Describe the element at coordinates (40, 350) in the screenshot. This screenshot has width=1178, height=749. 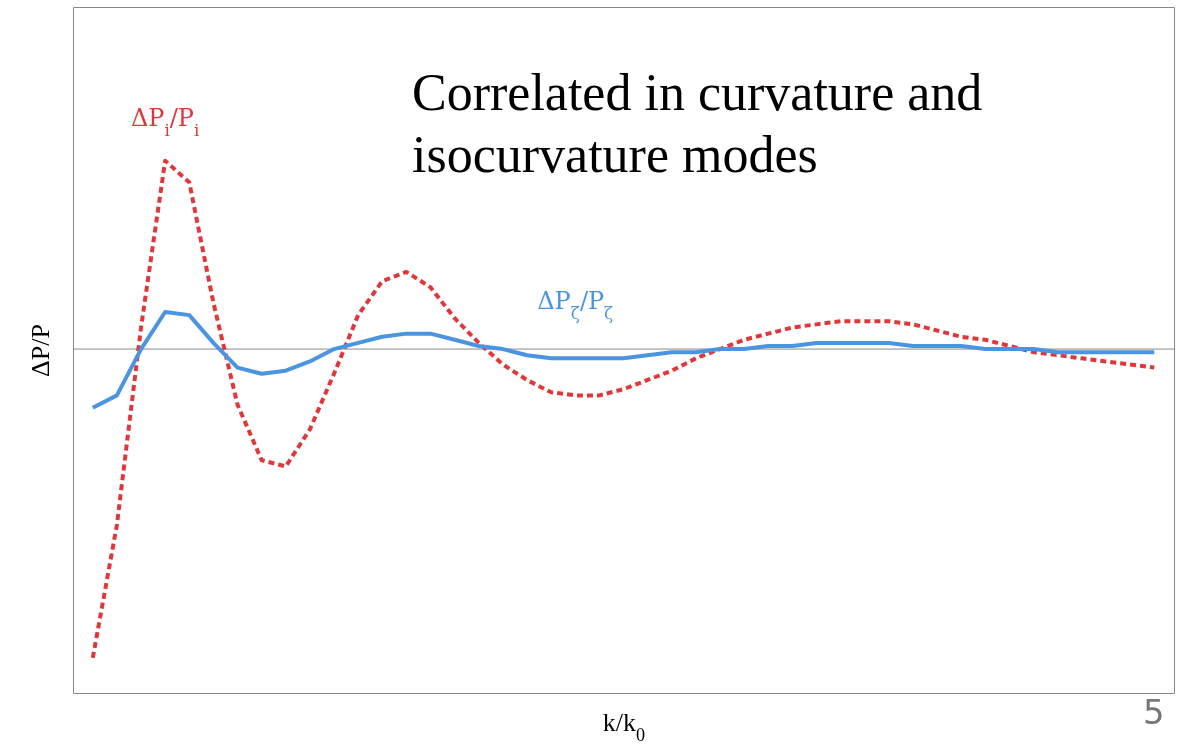
I see `y-axis-title: ΔP/P` at that location.